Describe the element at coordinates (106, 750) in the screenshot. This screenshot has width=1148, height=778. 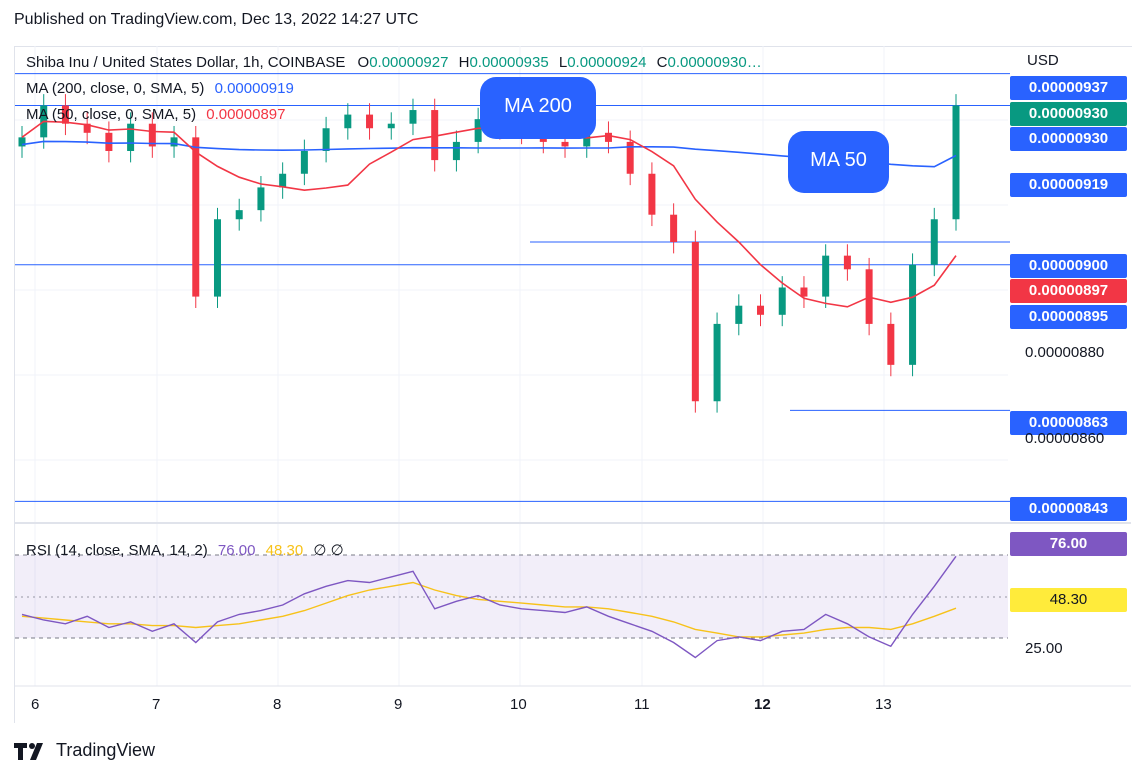
I see `footer-brand-text: TradingView` at that location.